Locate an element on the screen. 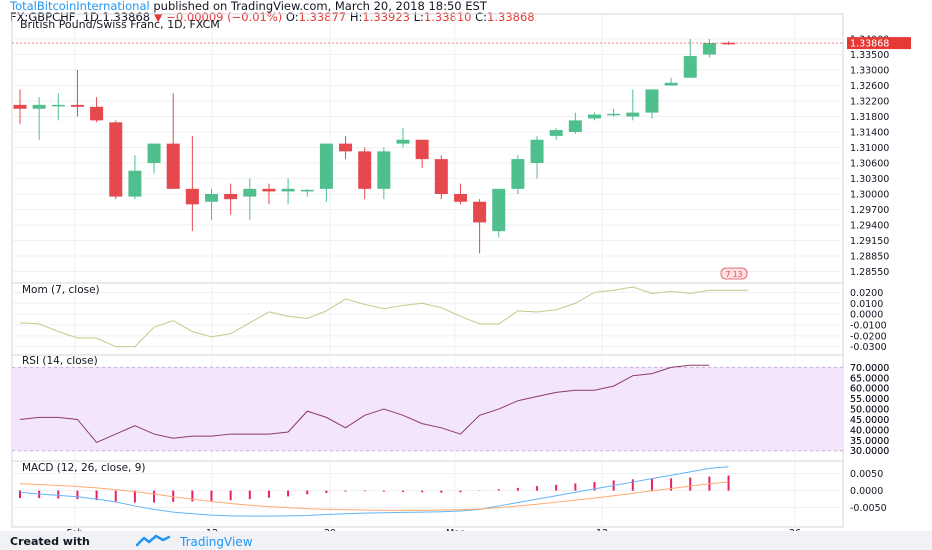  rsi-tick-label: 30.0000 is located at coordinates (869, 451).